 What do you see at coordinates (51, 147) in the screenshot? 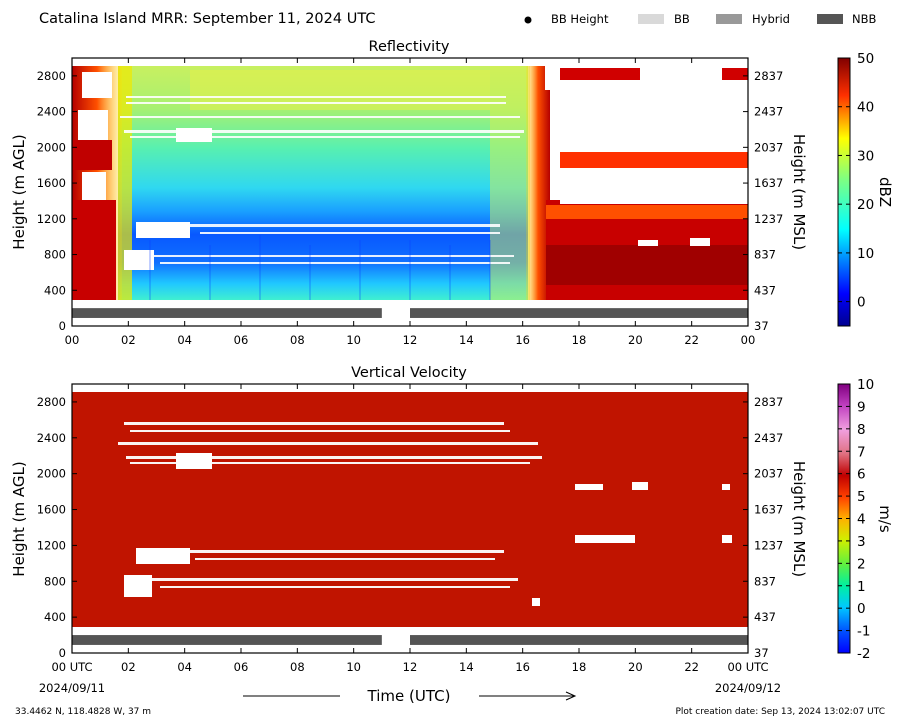
I see `reflectivity-y-tick-label: 2000` at bounding box center [51, 147].